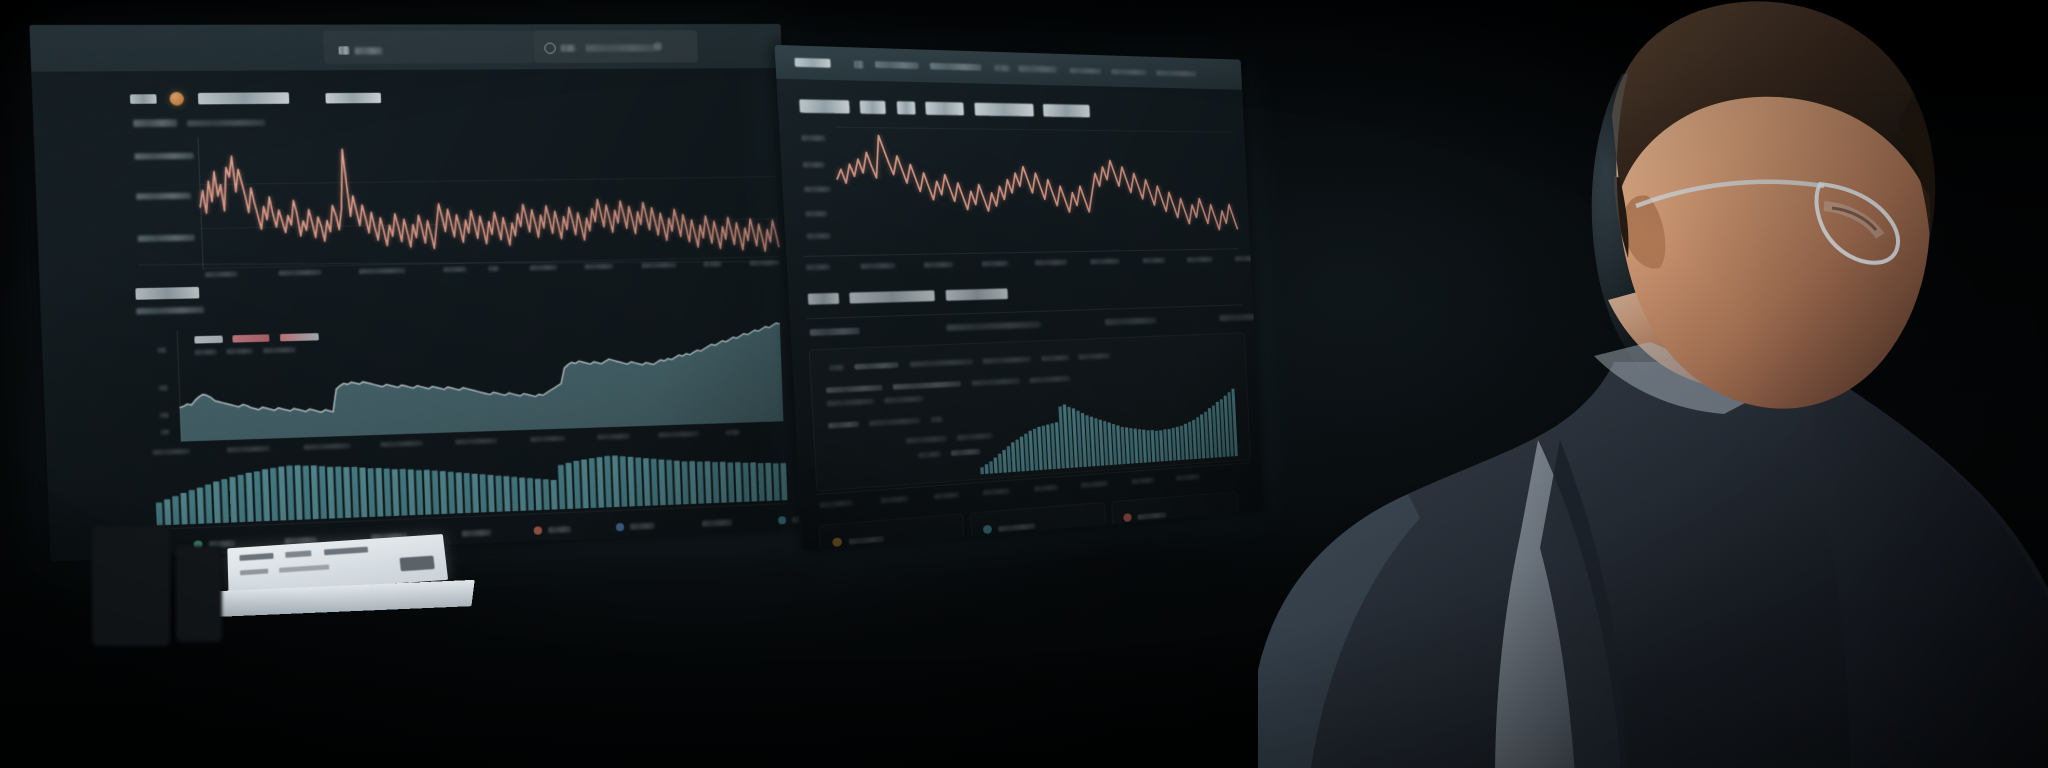  I want to click on app-topbar, so click(406, 47).